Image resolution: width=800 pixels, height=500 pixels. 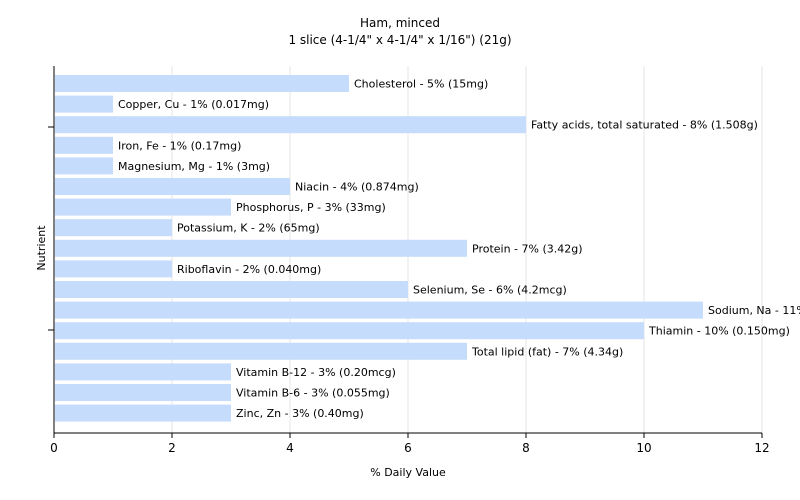 What do you see at coordinates (526, 448) in the screenshot?
I see `x-tick-label: 8` at bounding box center [526, 448].